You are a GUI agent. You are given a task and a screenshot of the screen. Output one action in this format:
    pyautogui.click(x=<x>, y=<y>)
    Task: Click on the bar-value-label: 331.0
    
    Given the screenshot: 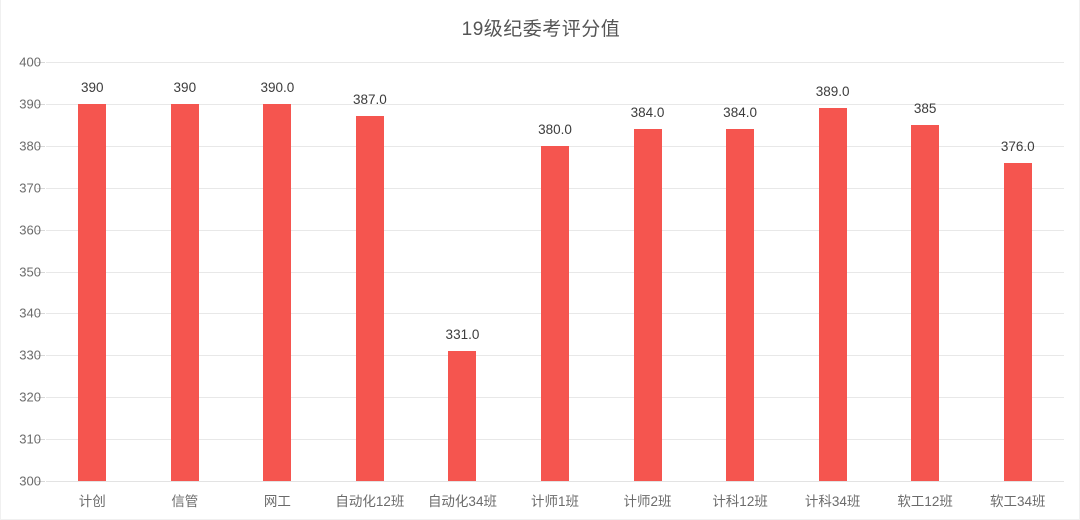 What is the action you would take?
    pyautogui.click(x=462, y=335)
    